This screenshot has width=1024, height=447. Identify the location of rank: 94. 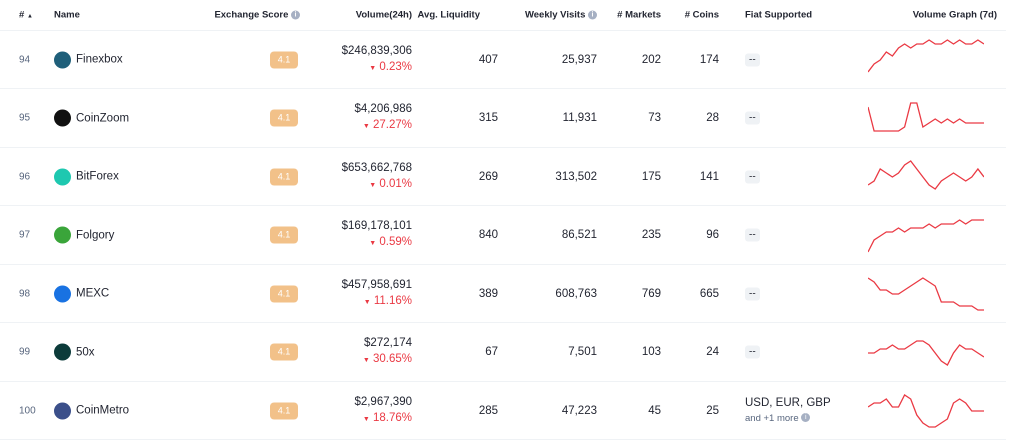
(25, 59).